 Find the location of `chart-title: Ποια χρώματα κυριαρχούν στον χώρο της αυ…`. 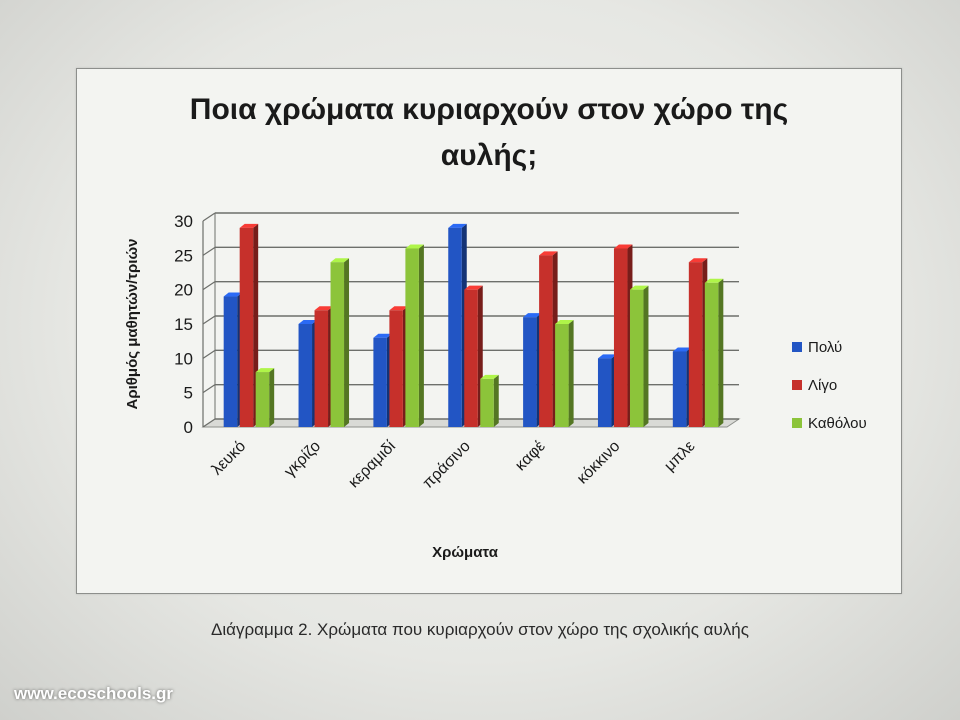

chart-title: Ποια χρώματα κυριαρχούν στον χώρο της αυ… is located at coordinates (489, 132).